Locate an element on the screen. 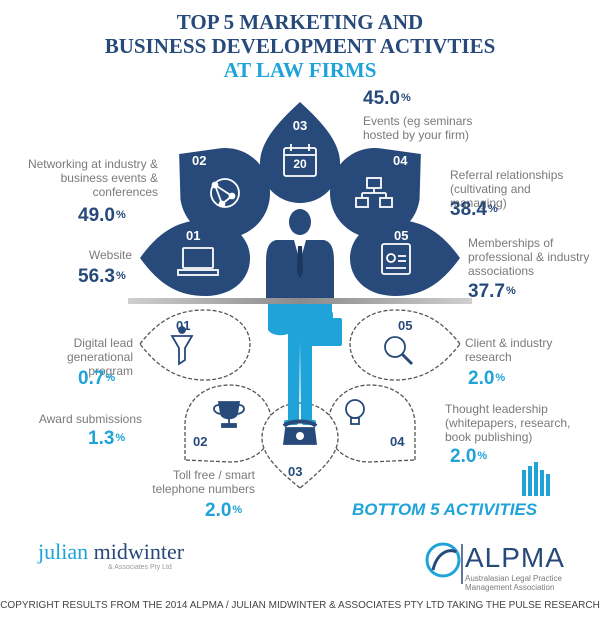 The height and width of the screenshot is (620, 600). bottom-03-number: 03 is located at coordinates (295, 471).